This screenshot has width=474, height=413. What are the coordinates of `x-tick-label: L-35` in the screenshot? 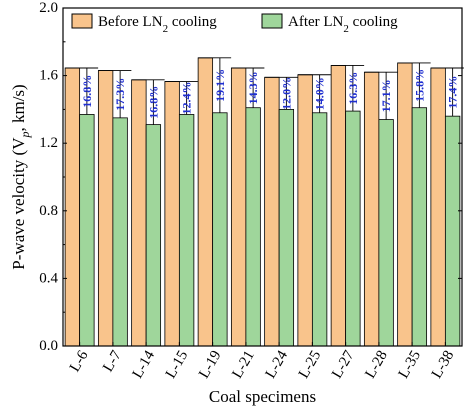 It's located at (410, 364).